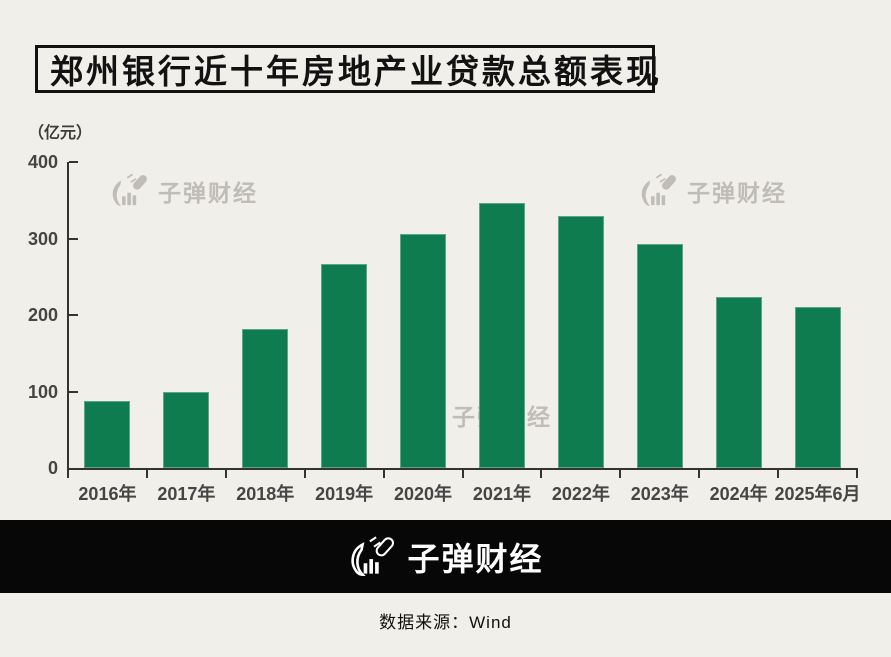 Image resolution: width=891 pixels, height=657 pixels. Describe the element at coordinates (423, 494) in the screenshot. I see `x-tick-label: 2020年` at that location.